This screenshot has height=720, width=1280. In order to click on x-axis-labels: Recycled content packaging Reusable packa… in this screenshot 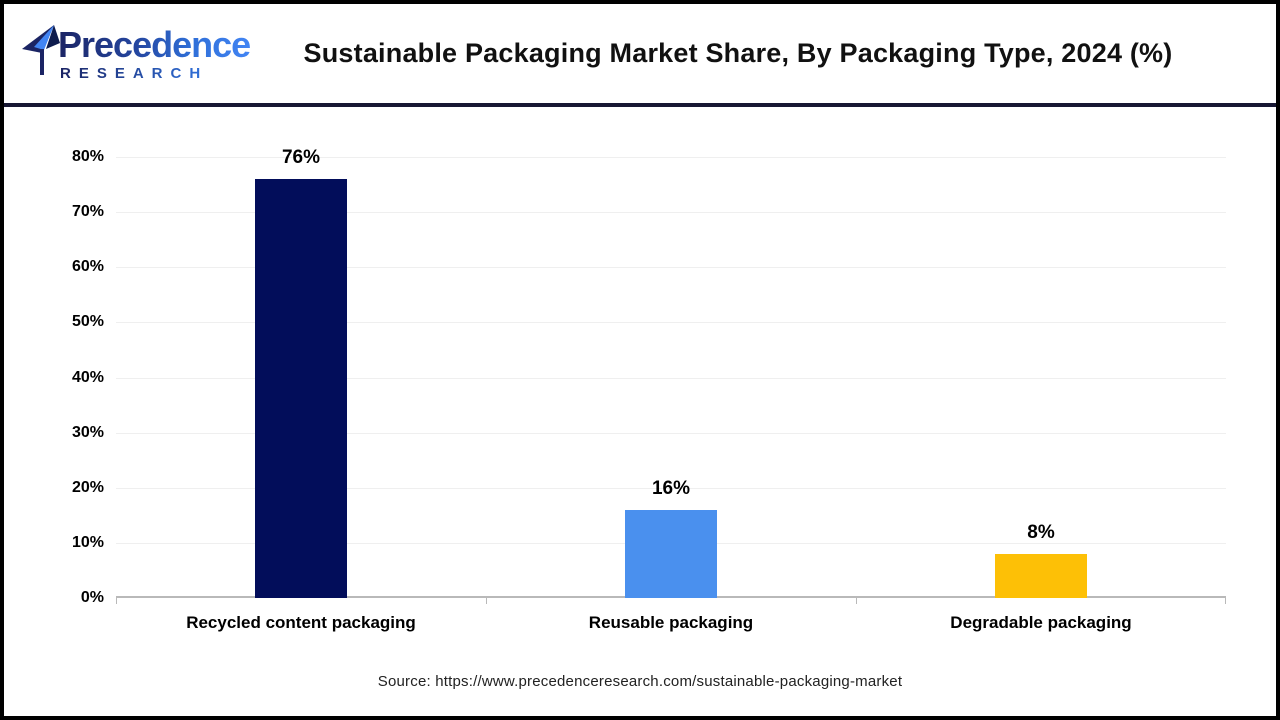, I will do `click(671, 628)`.